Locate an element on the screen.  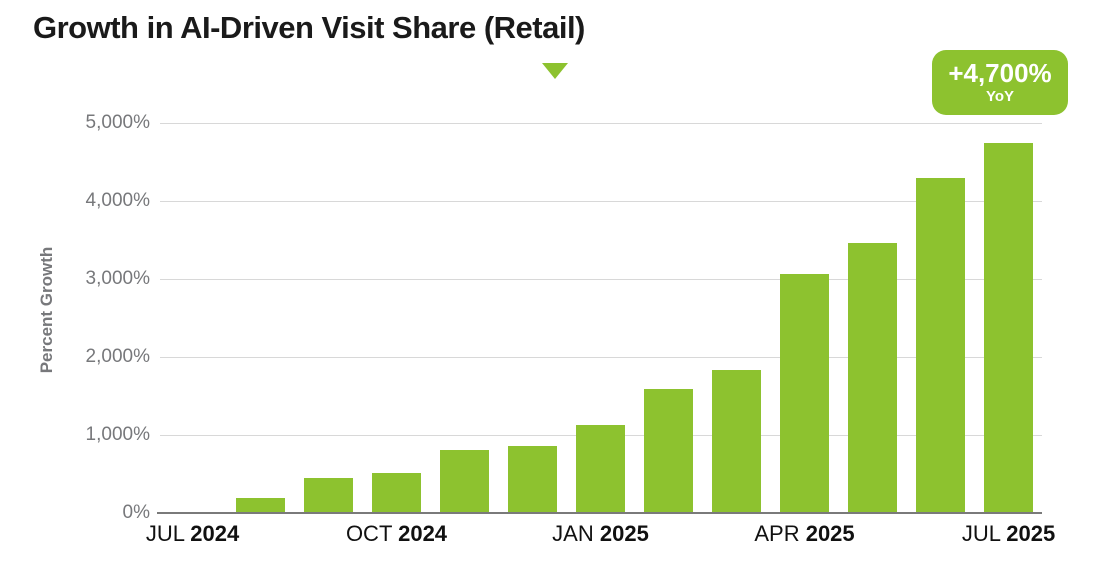
bar-jun-2025 is located at coordinates (940, 345).